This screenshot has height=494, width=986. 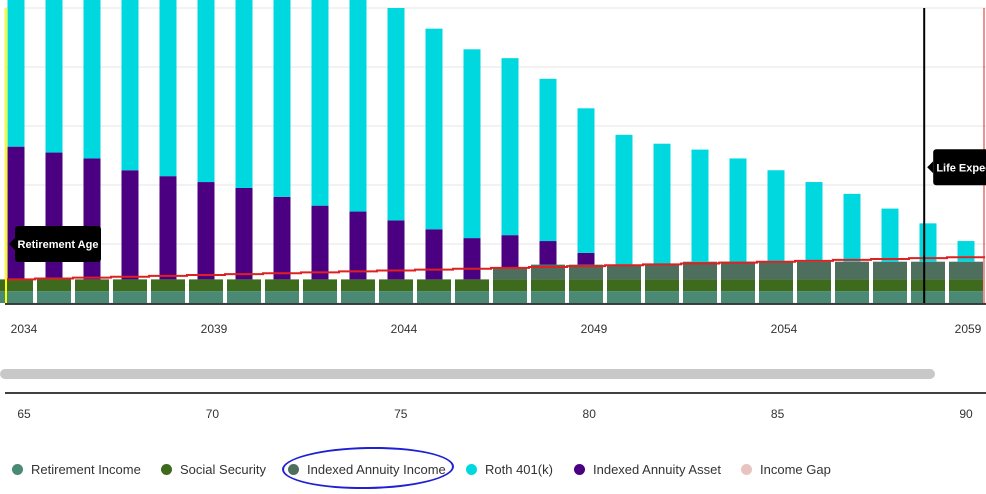 What do you see at coordinates (966, 414) in the screenshot?
I see `age-tick-label: 90` at bounding box center [966, 414].